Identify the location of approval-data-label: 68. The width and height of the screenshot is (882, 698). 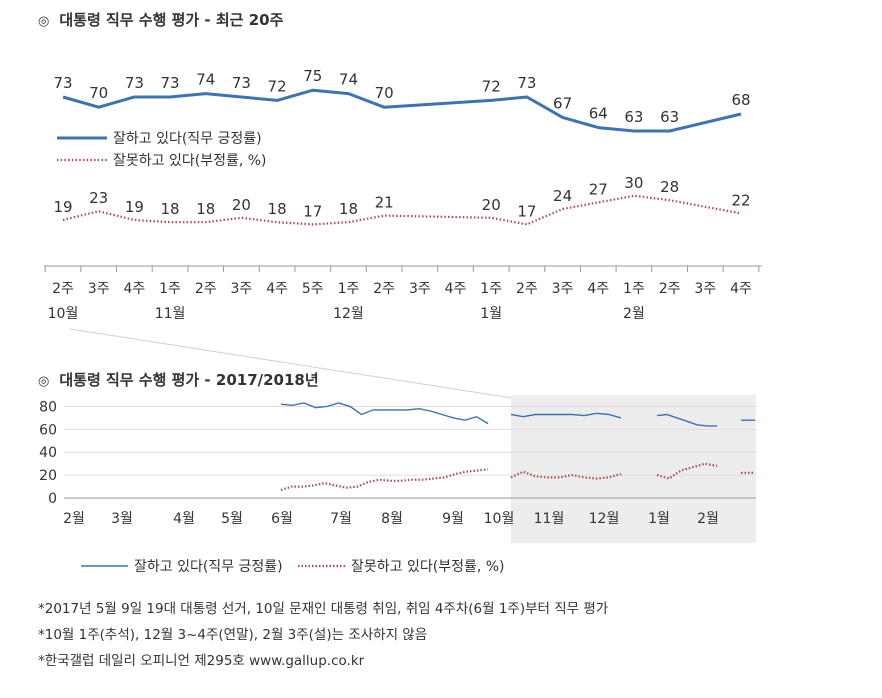
(740, 100).